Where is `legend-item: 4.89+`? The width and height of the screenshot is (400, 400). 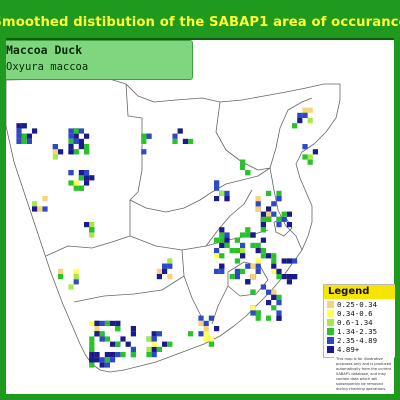
legend-item: 4.89+ is located at coordinates (361, 349).